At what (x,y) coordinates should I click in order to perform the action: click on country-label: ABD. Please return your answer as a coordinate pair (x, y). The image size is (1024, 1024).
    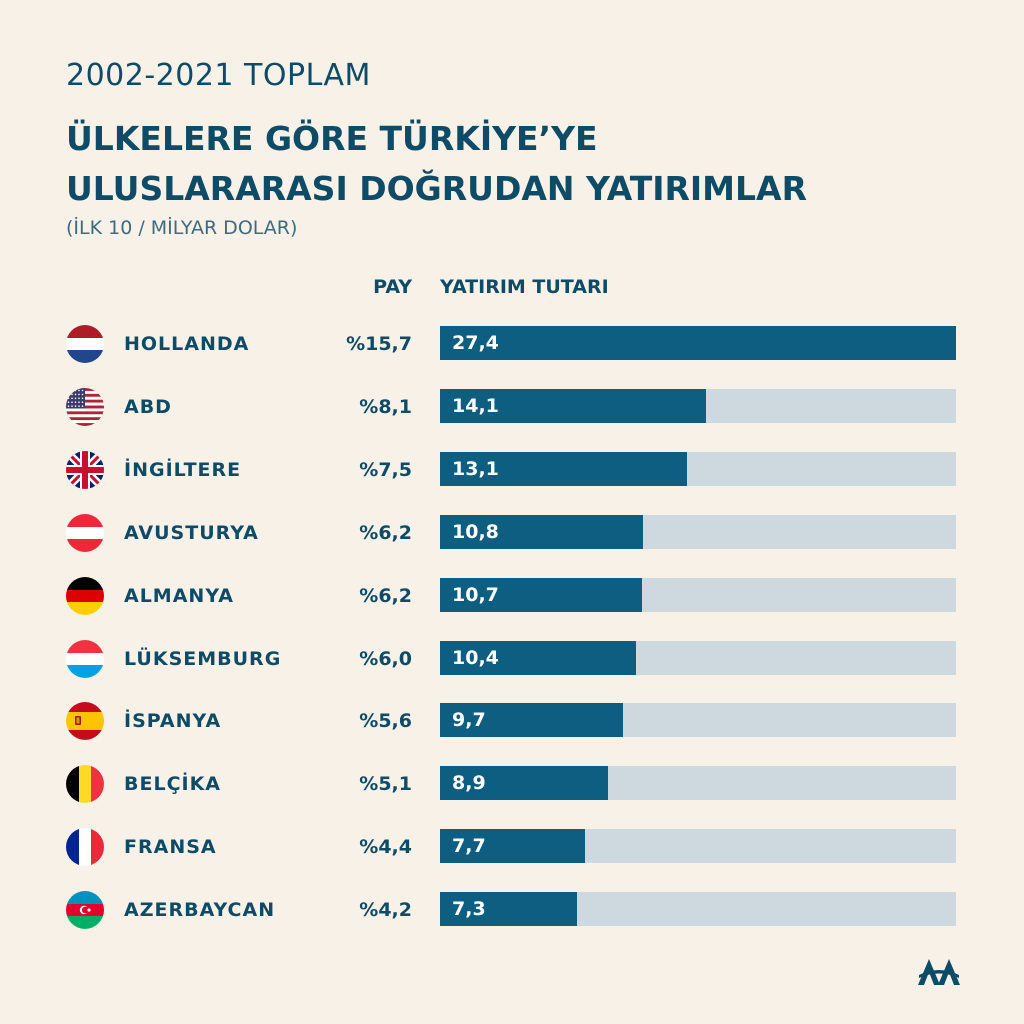
    Looking at the image, I should click on (148, 406).